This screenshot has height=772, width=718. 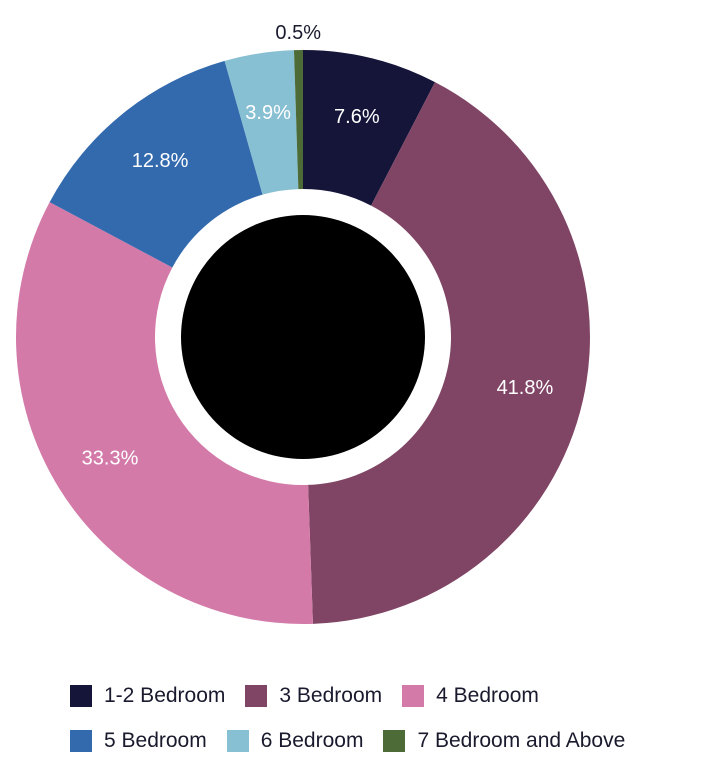 I want to click on data-label: 7.6%, so click(x=357, y=117).